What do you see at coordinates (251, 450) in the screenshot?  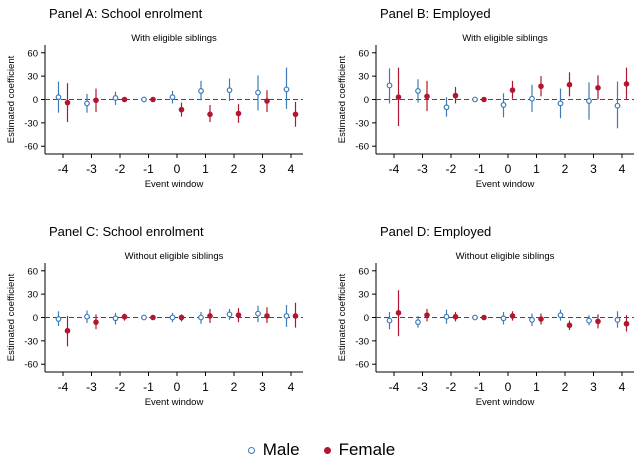 I see `male-marker-icon` at bounding box center [251, 450].